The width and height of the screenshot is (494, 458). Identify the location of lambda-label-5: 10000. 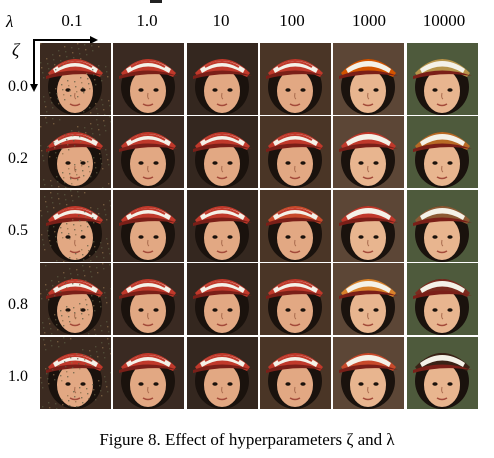
(444, 20).